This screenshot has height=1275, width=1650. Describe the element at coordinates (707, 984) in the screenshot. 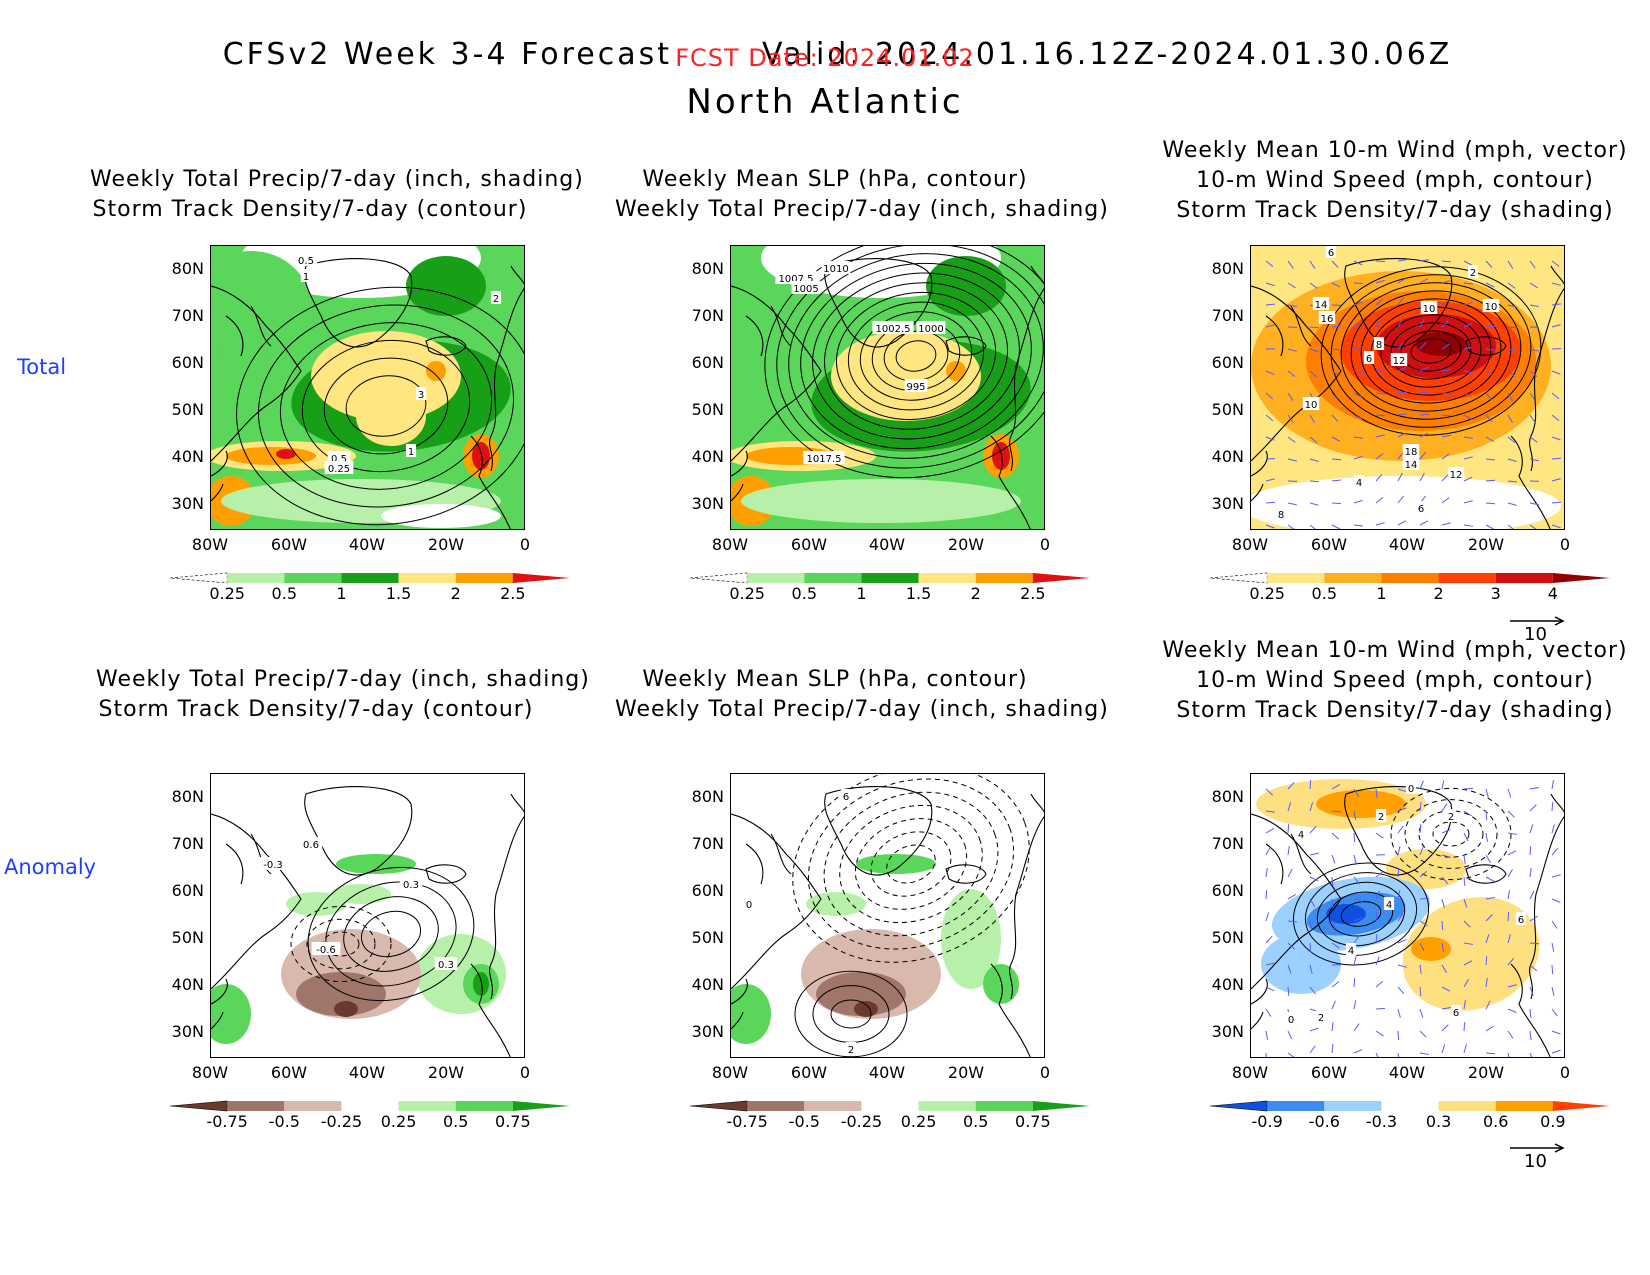

I see `lat-tick-label: 40N` at that location.